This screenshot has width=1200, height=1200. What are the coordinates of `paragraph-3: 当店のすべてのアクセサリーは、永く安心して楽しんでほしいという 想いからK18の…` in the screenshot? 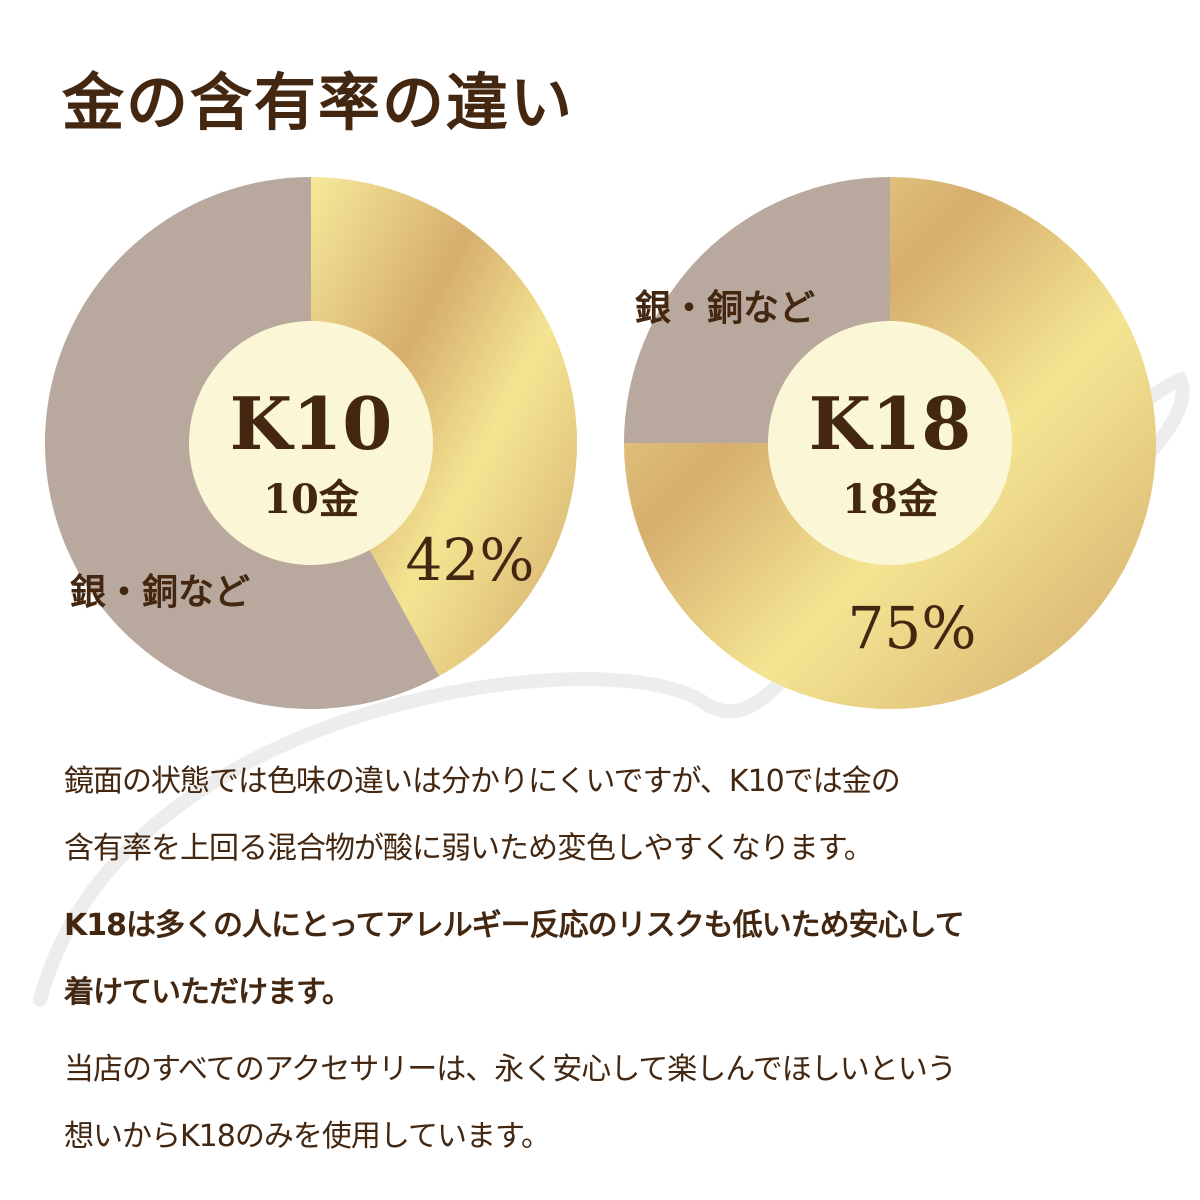 It's located at (614, 1103).